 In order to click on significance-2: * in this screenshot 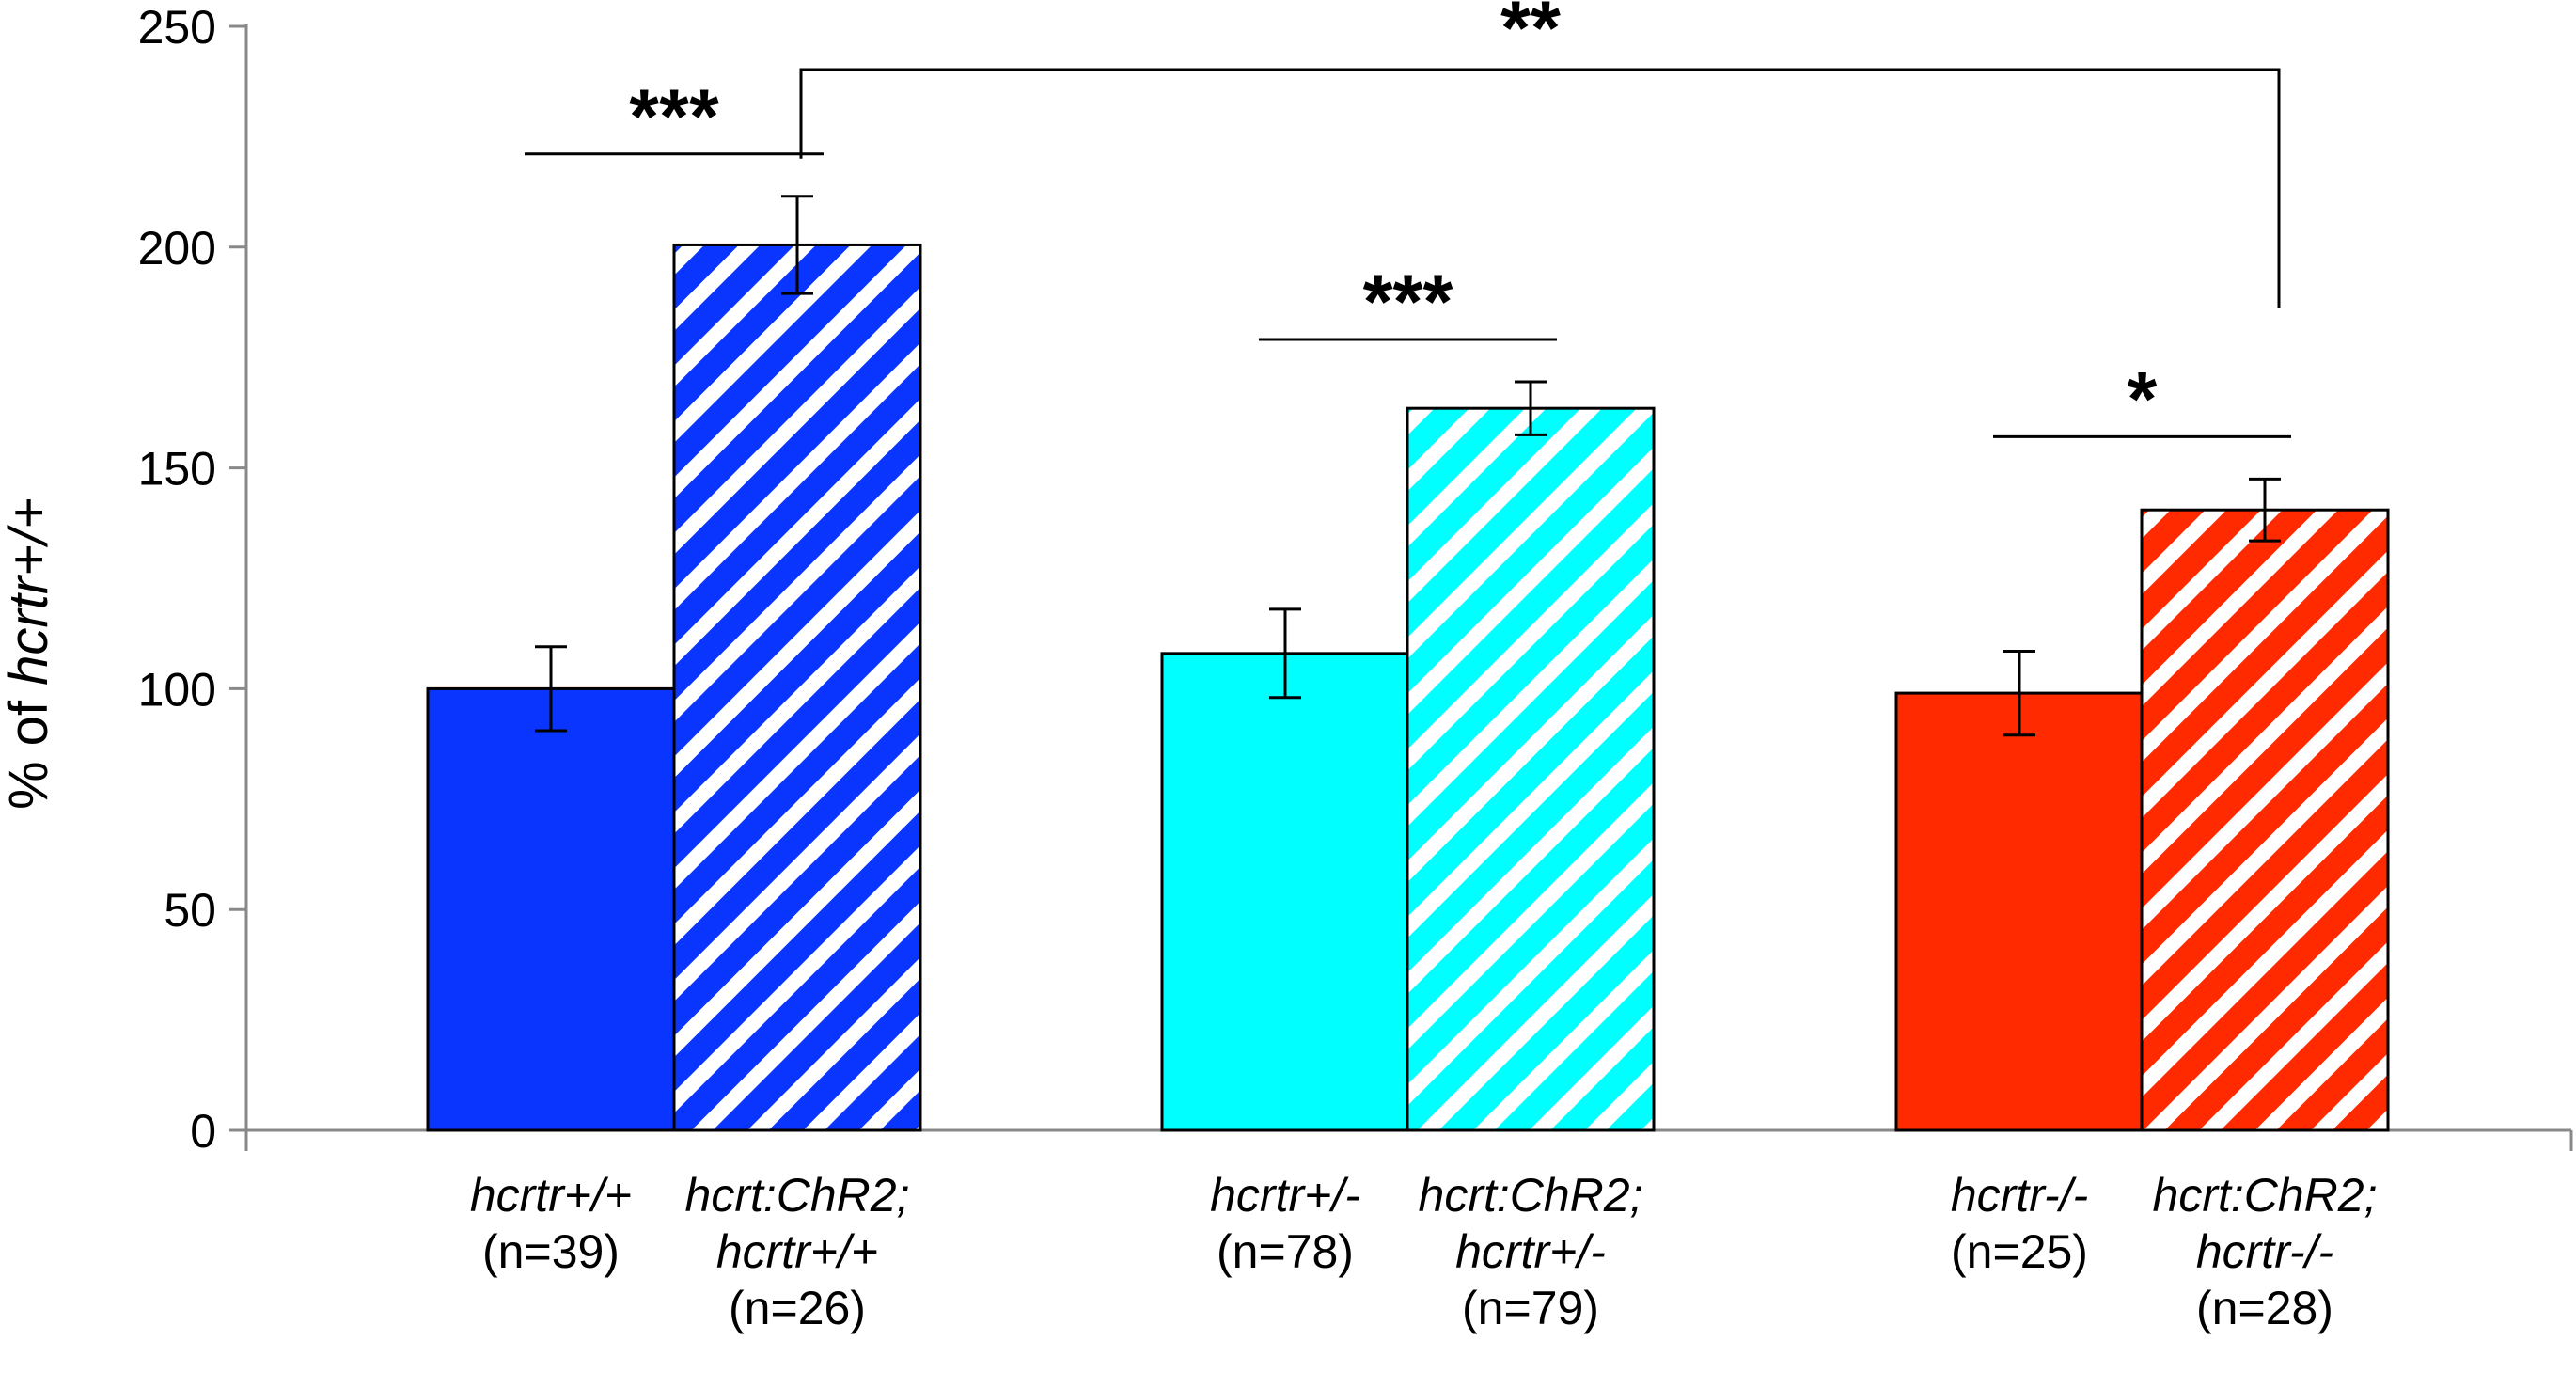, I will do `click(2142, 399)`.